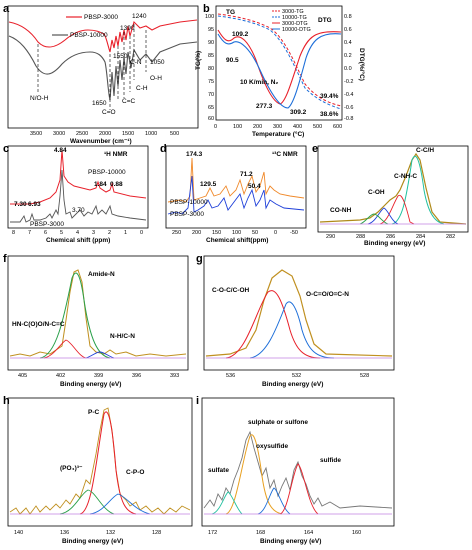 The image size is (472, 550). Describe the element at coordinates (211, 56) in the screenshot. I see `svg-text: 85` at that location.